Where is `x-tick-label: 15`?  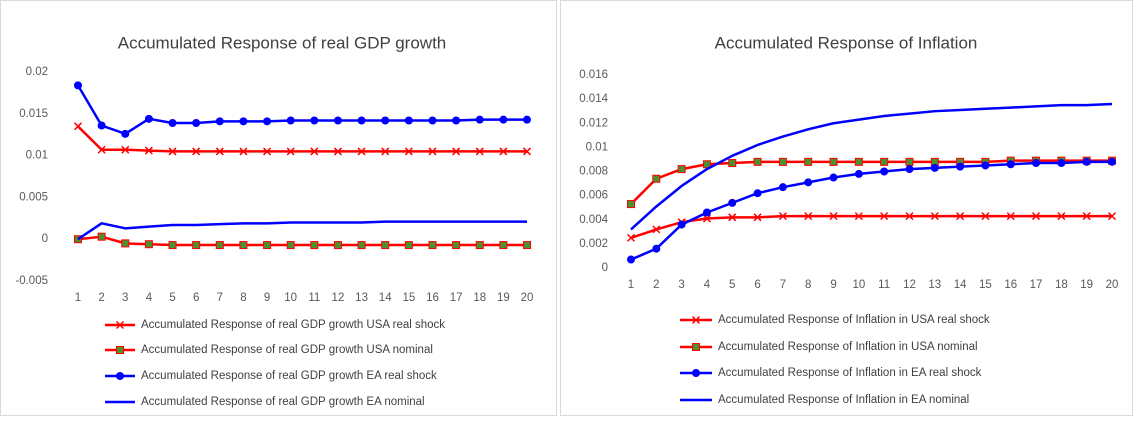
x-tick-label: 15 is located at coordinates (985, 285).